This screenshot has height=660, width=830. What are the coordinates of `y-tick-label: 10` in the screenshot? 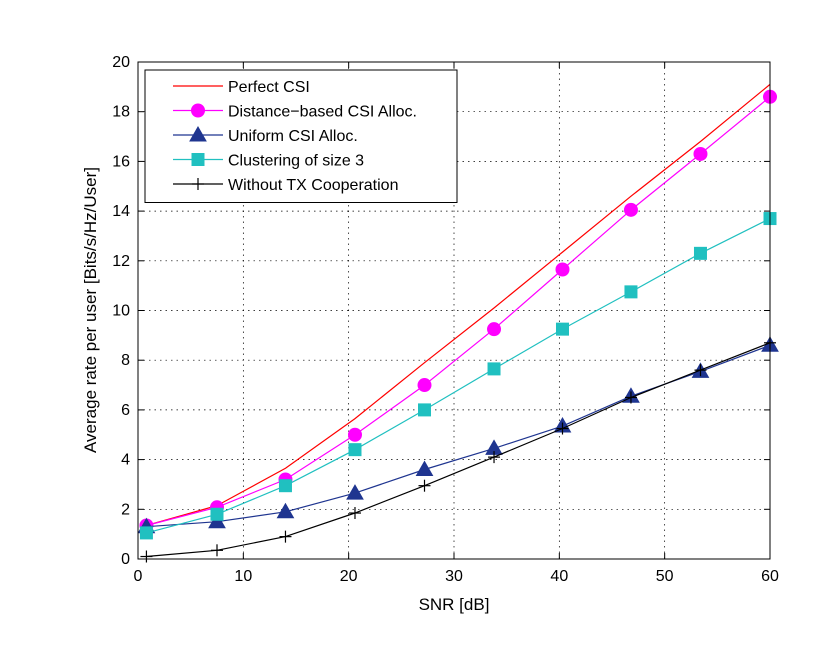 It's located at (121, 311).